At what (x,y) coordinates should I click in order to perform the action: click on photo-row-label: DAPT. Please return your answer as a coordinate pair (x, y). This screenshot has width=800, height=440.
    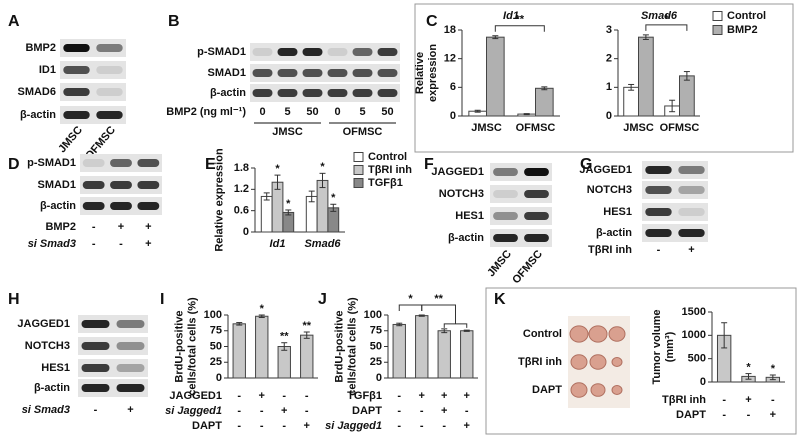
    Looking at the image, I should click on (547, 390).